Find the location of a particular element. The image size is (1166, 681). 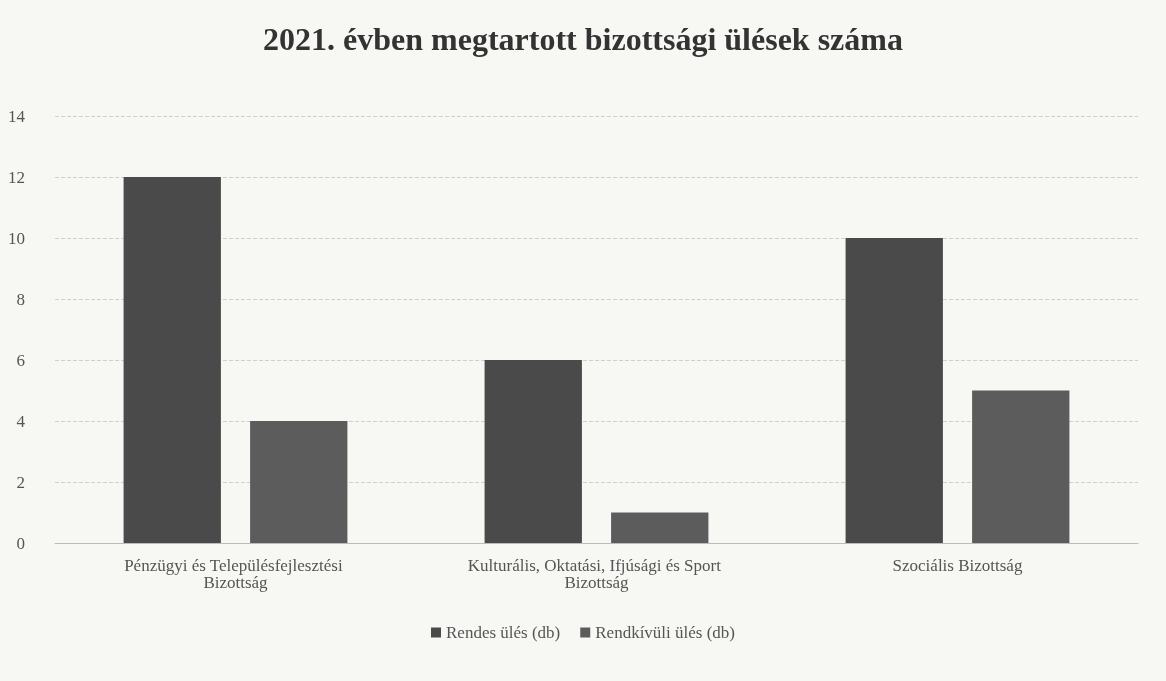

y-tick-label: 0 is located at coordinates (20, 543).